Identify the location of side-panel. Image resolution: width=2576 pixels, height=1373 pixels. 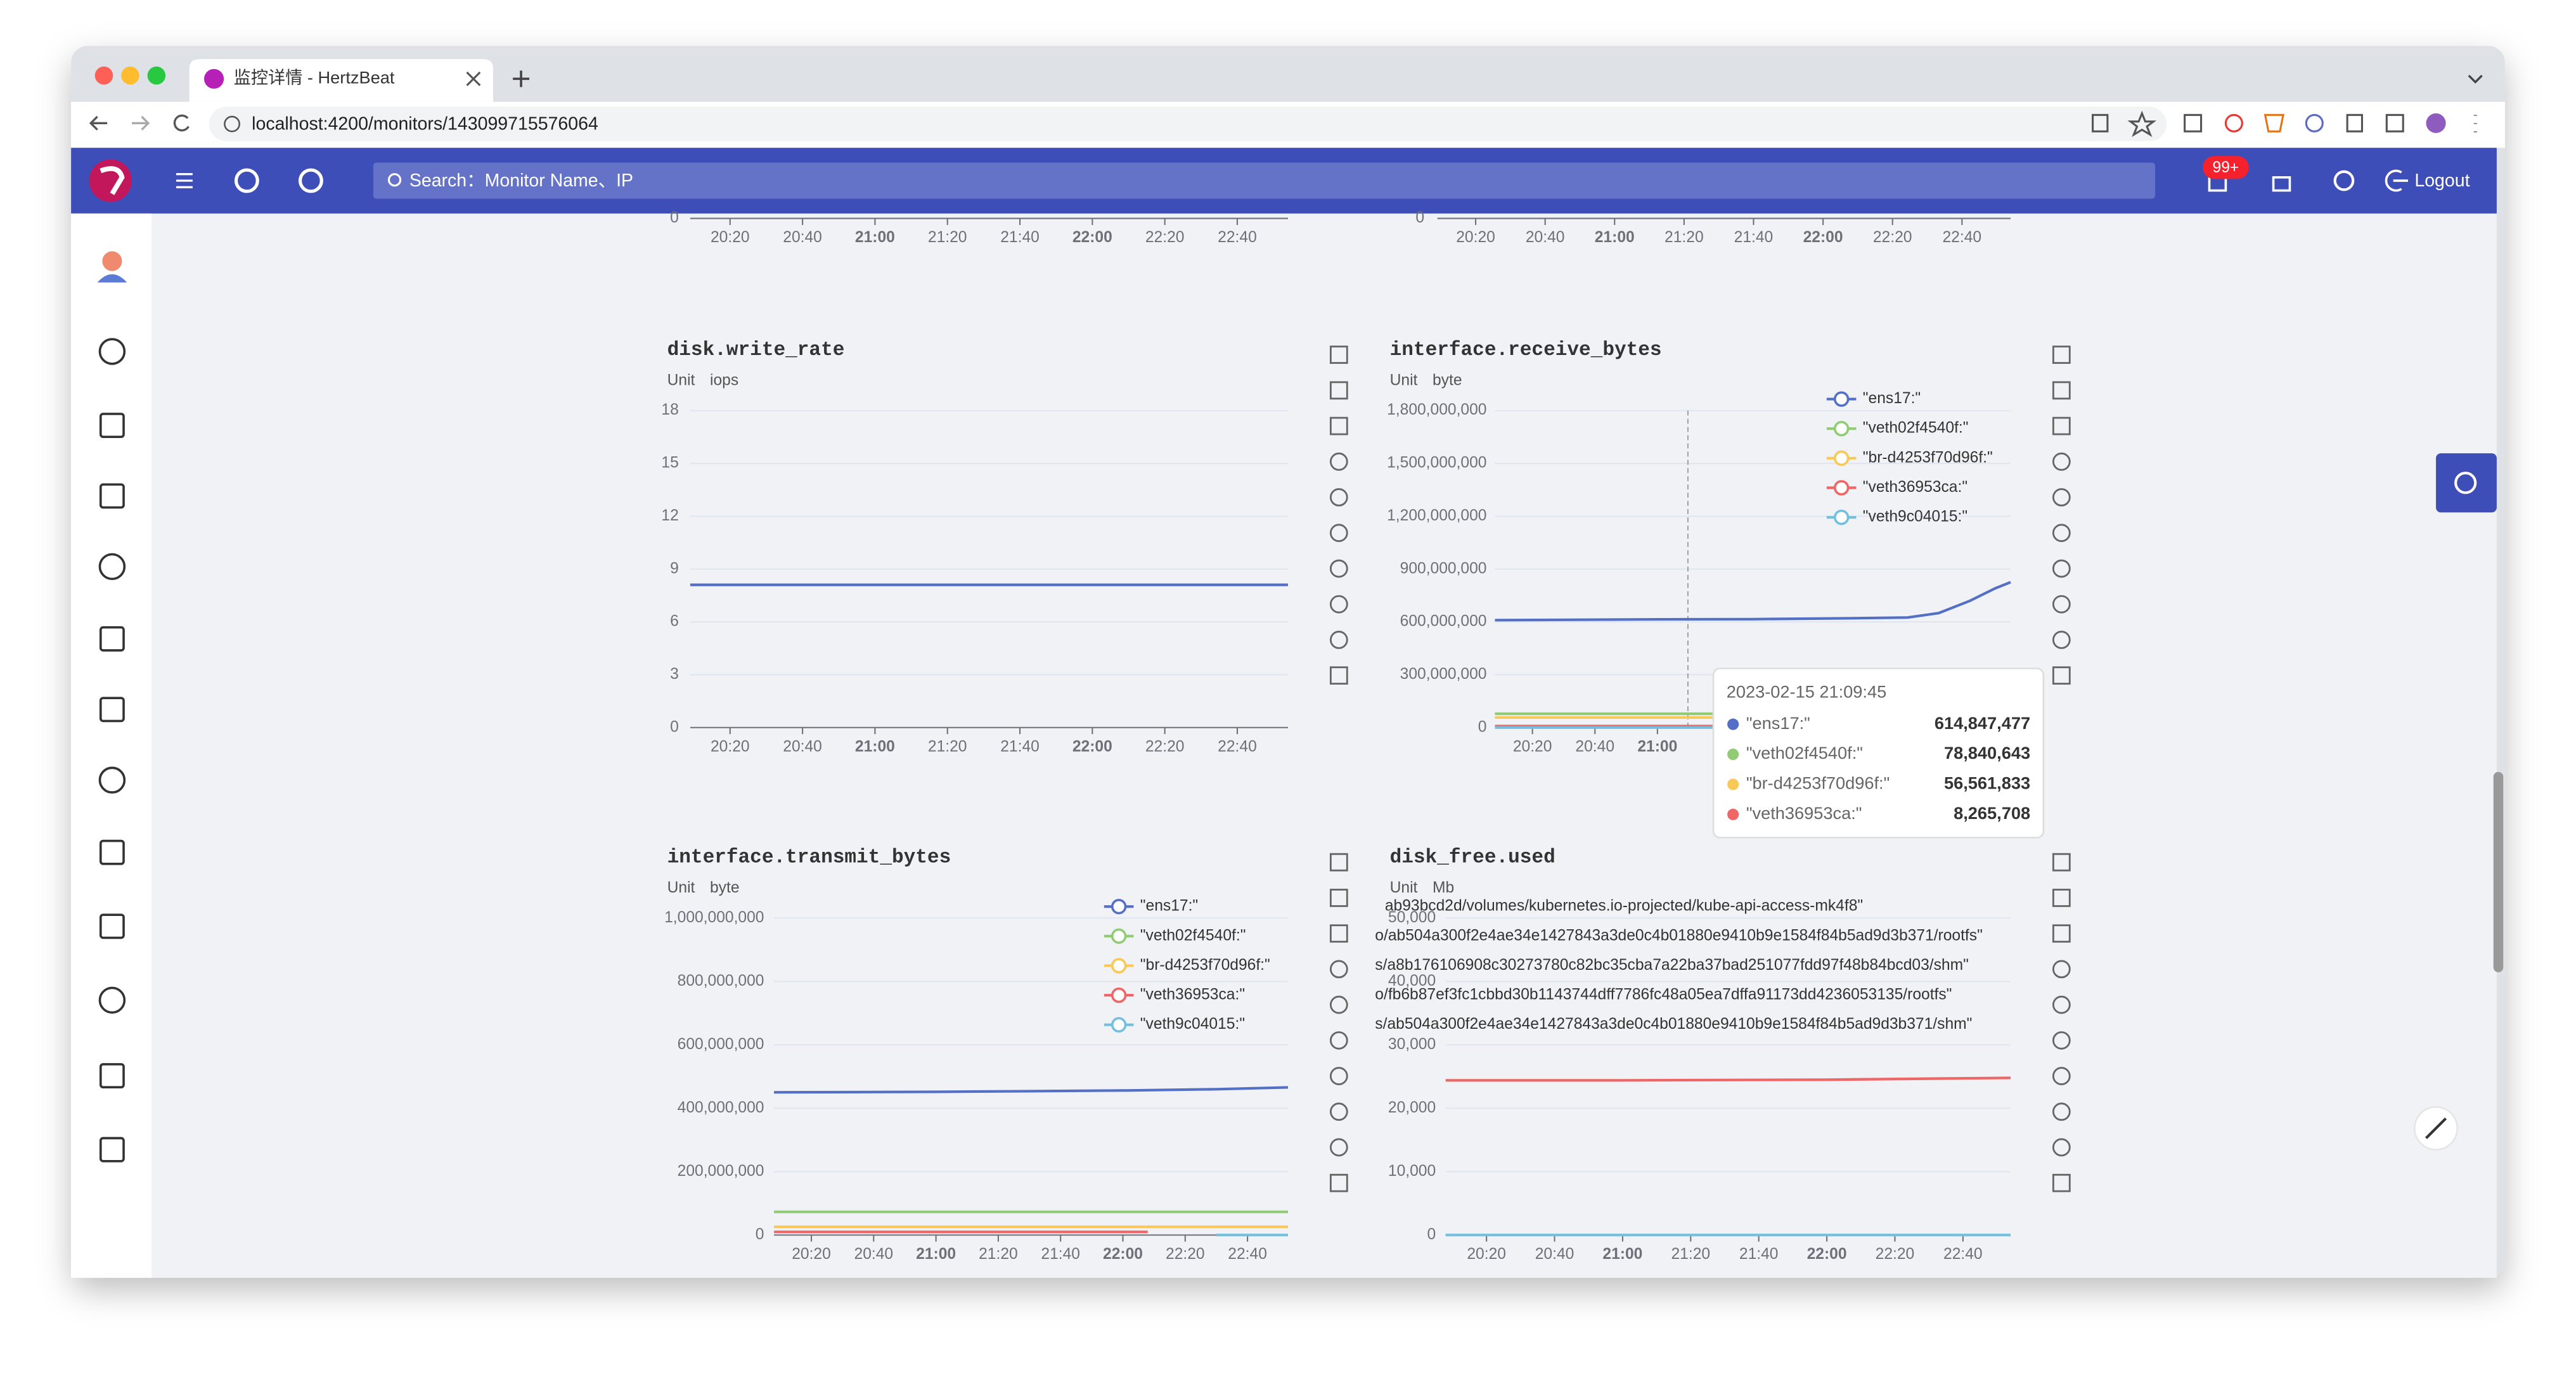
(2394, 122).